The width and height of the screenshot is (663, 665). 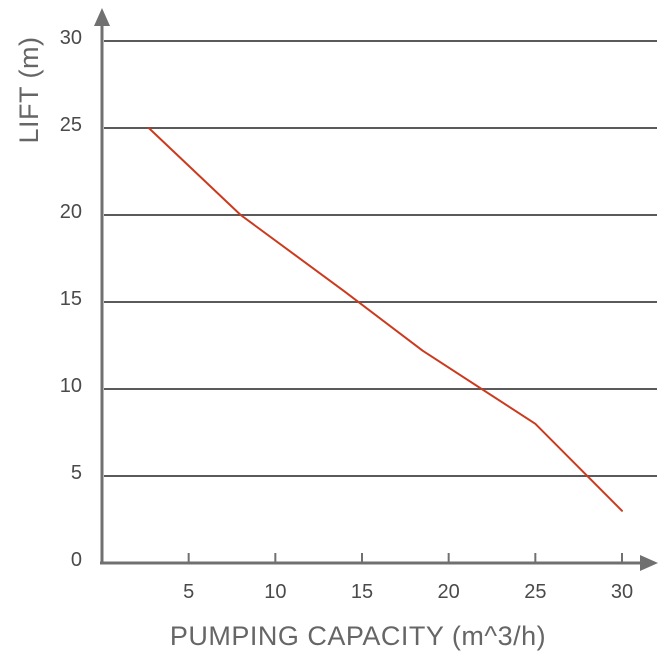 I want to click on x-ticks: 5 10 15 20 25 30, so click(x=408, y=578).